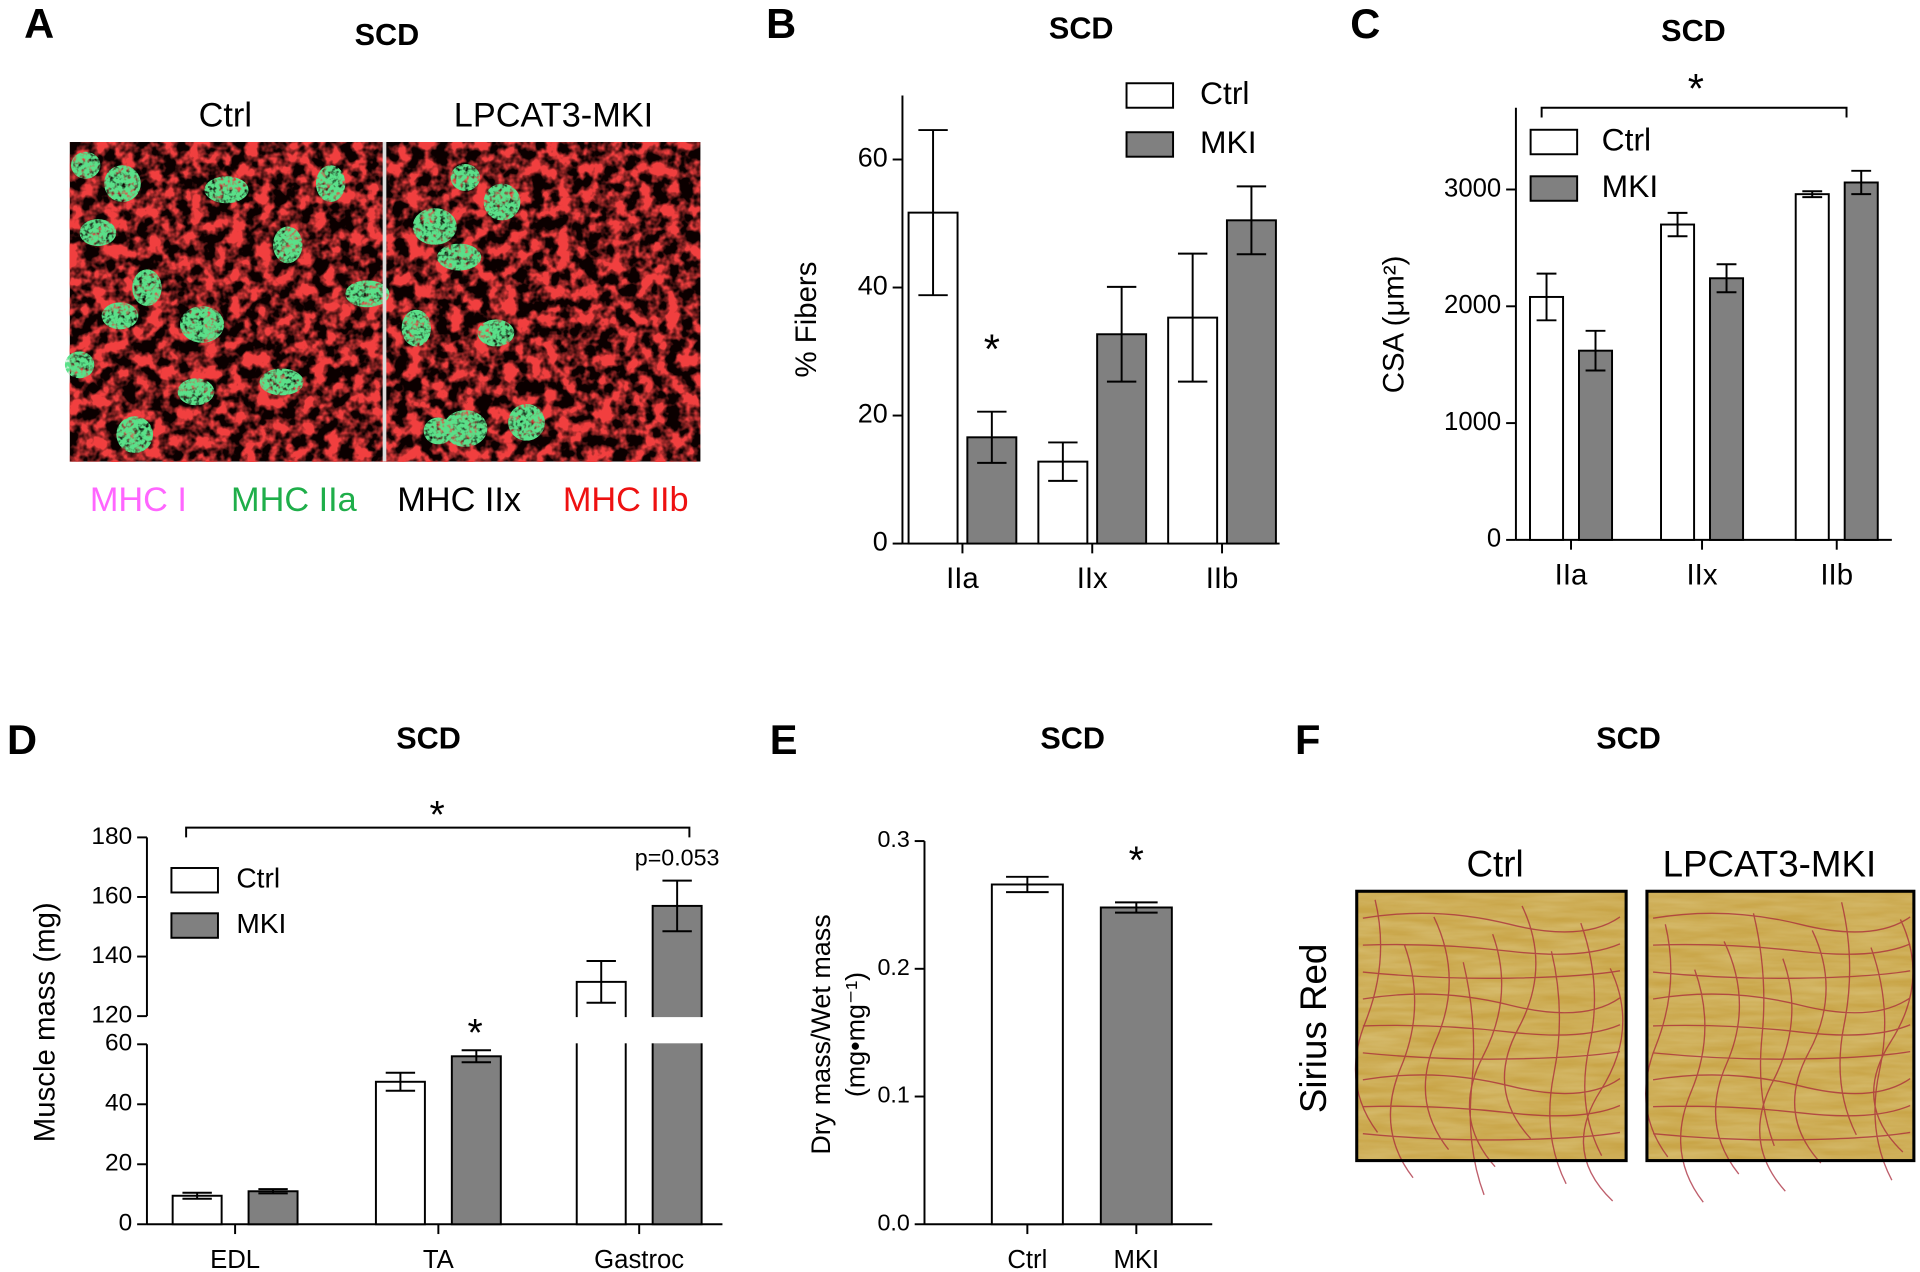 The image size is (1920, 1272). What do you see at coordinates (1394, 325) in the screenshot?
I see `y-label: CSA (μm²)` at bounding box center [1394, 325].